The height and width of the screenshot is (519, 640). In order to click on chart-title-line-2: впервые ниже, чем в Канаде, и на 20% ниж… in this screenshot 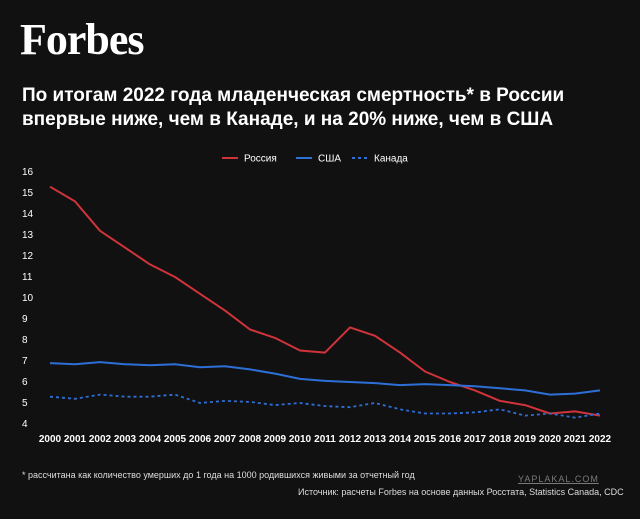, I will do `click(288, 119)`.